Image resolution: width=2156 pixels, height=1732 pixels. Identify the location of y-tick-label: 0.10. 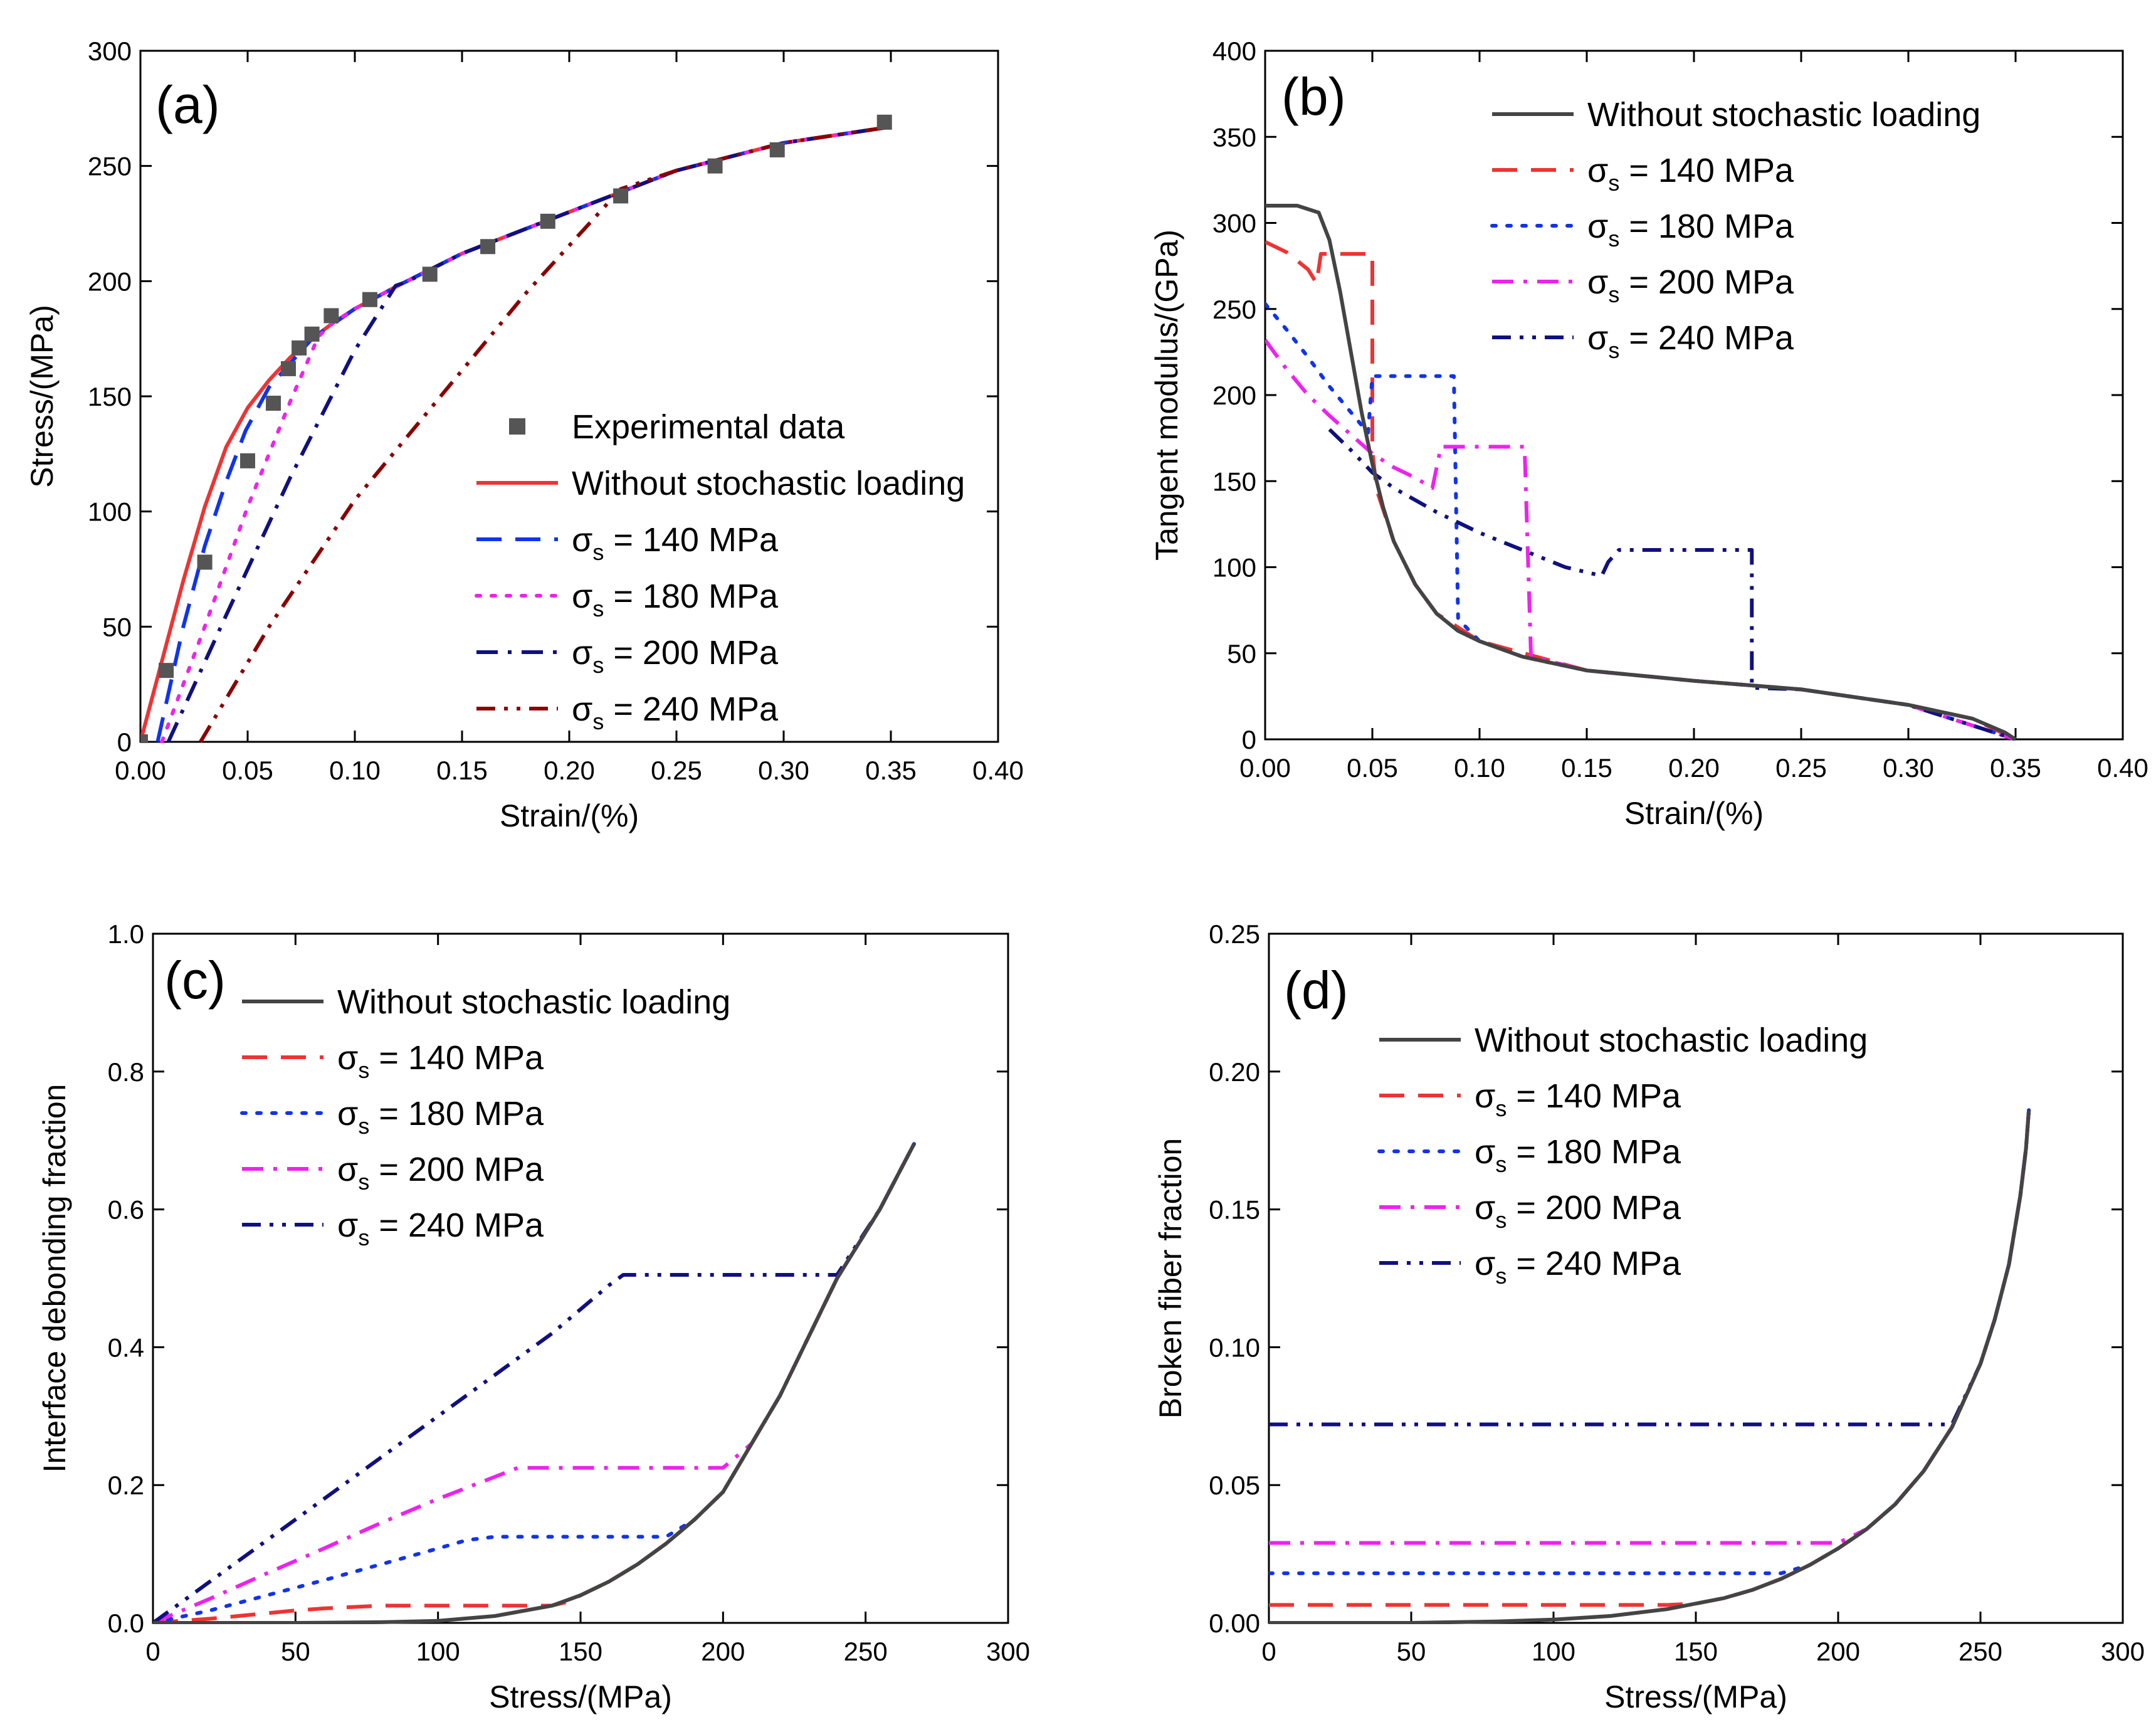
(1234, 1347).